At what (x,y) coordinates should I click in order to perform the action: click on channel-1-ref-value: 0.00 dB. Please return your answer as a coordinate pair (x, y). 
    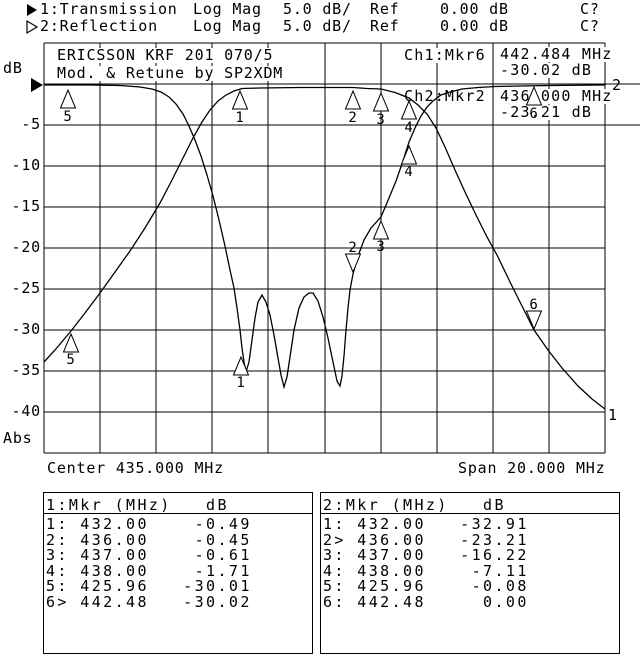
    Looking at the image, I should click on (474, 9).